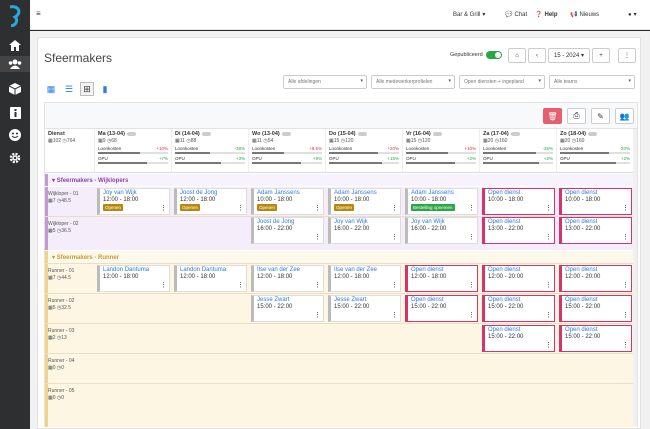  I want to click on users-icon: 👥, so click(624, 116).